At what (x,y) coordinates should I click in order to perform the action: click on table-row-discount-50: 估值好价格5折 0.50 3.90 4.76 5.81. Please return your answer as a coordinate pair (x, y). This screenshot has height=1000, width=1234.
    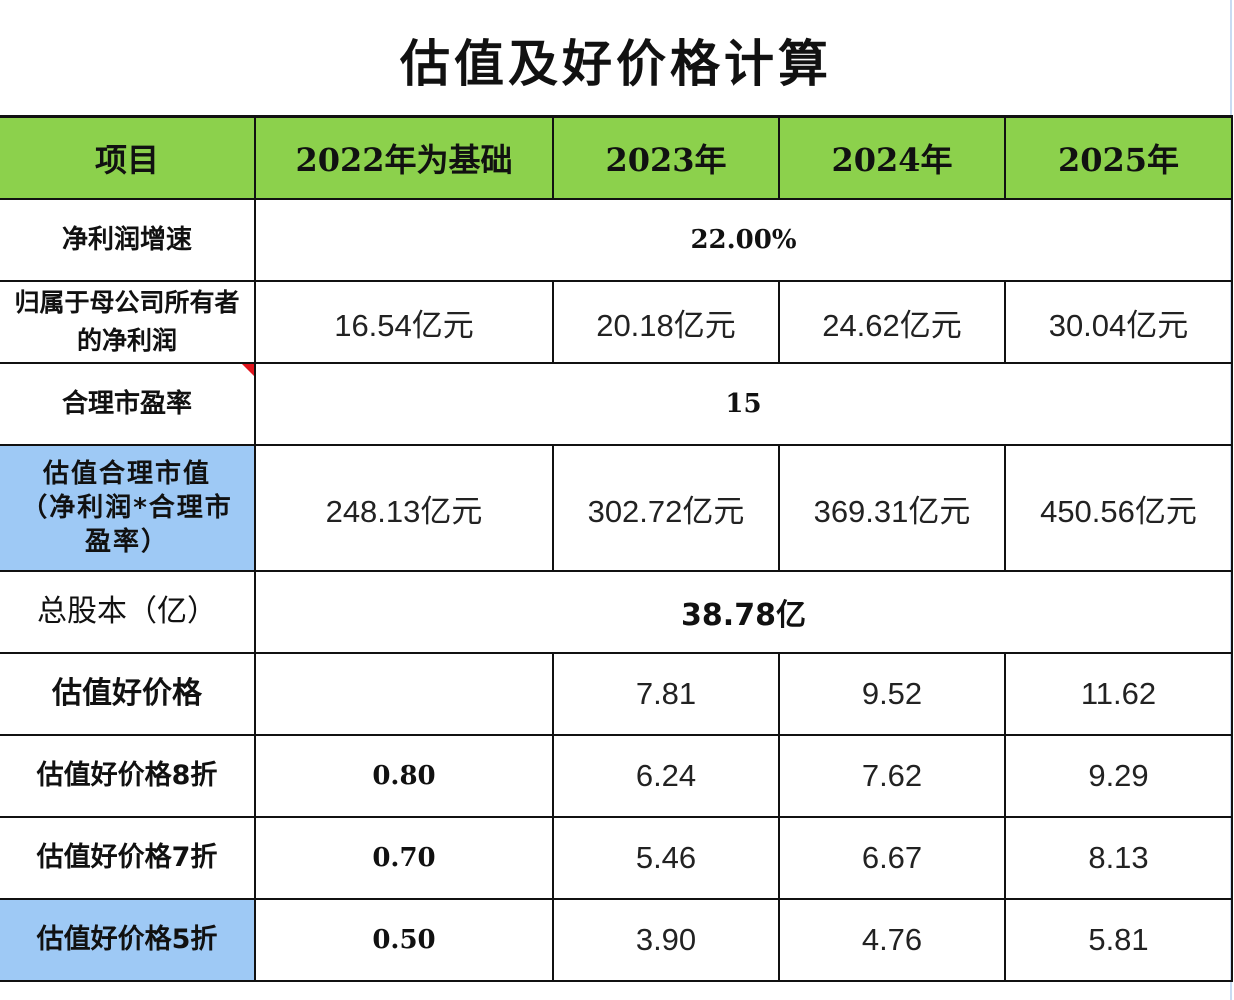
    Looking at the image, I should click on (616, 940).